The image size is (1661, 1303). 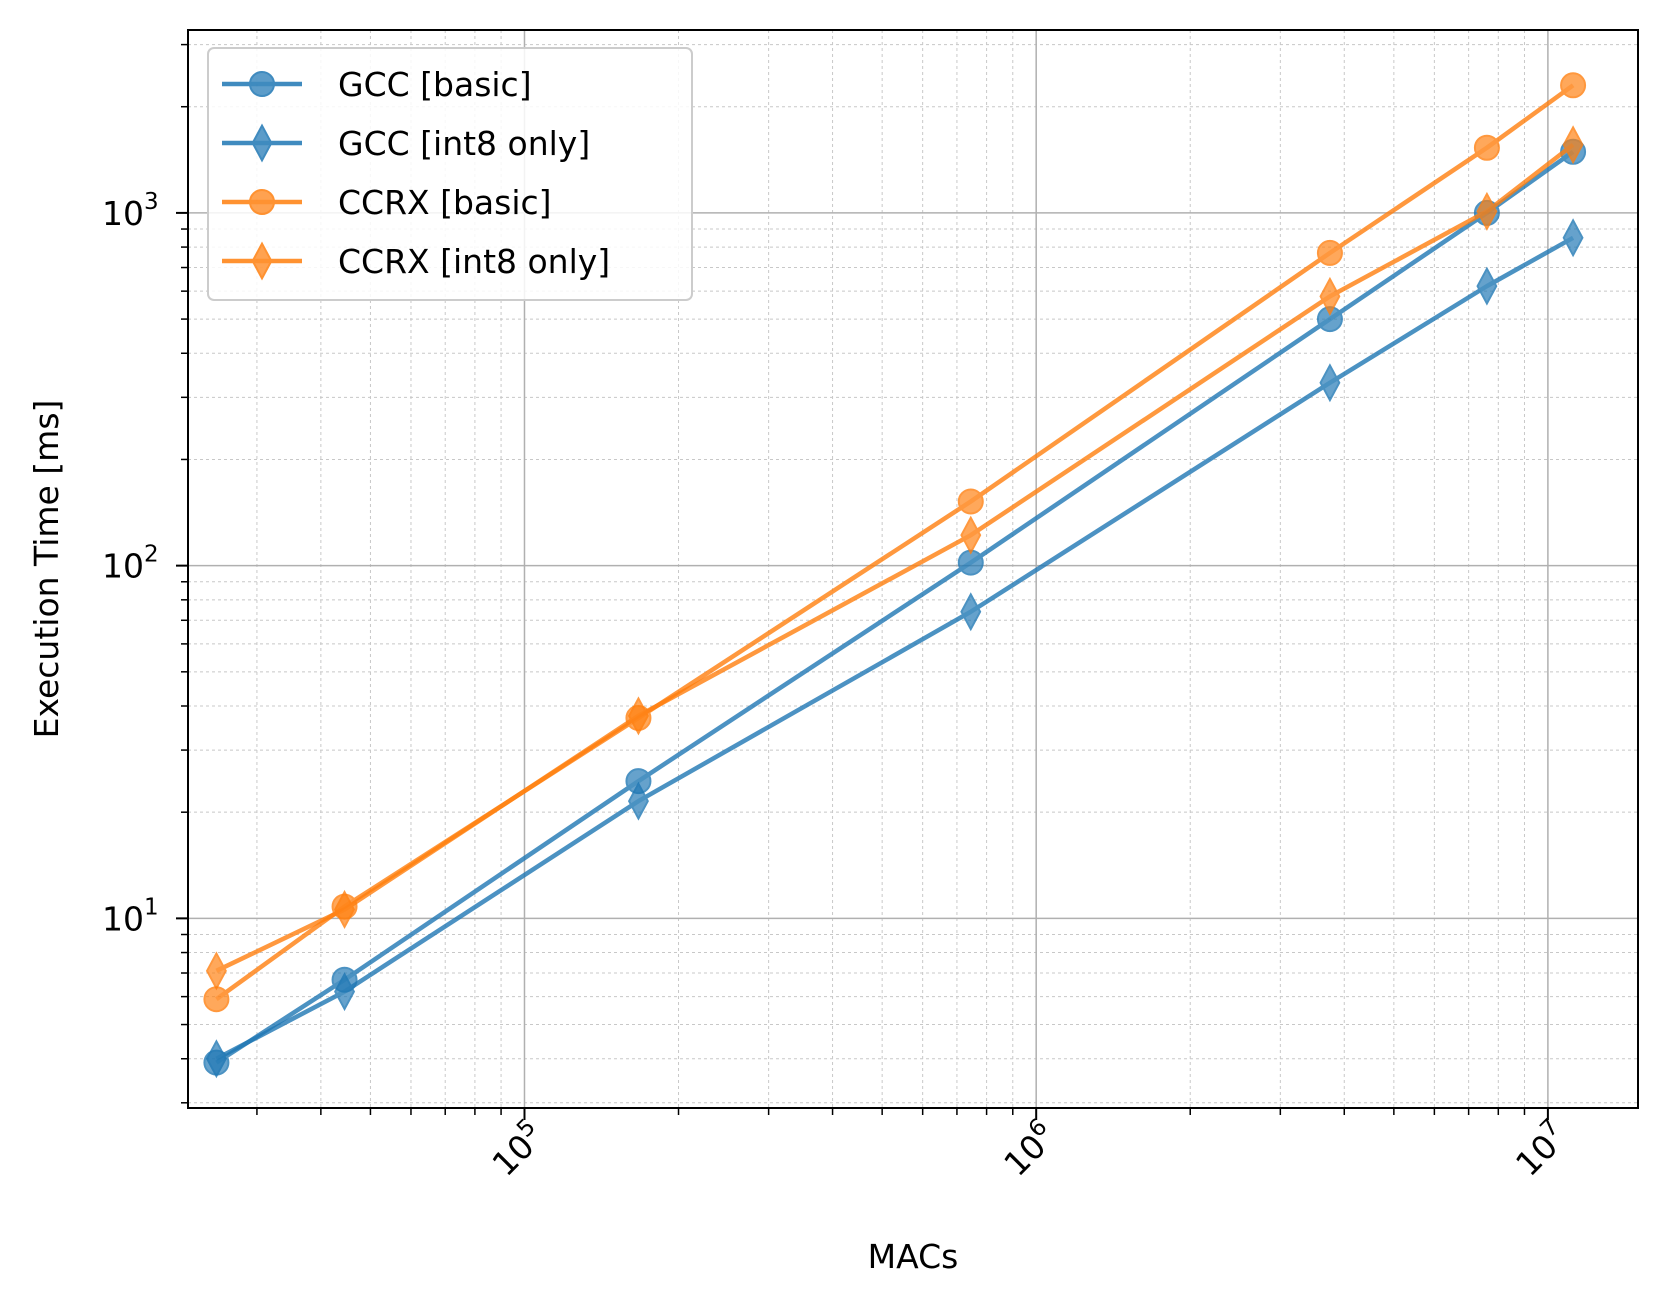 What do you see at coordinates (445, 202) in the screenshot?
I see `legend-label: CCRX [basic]` at bounding box center [445, 202].